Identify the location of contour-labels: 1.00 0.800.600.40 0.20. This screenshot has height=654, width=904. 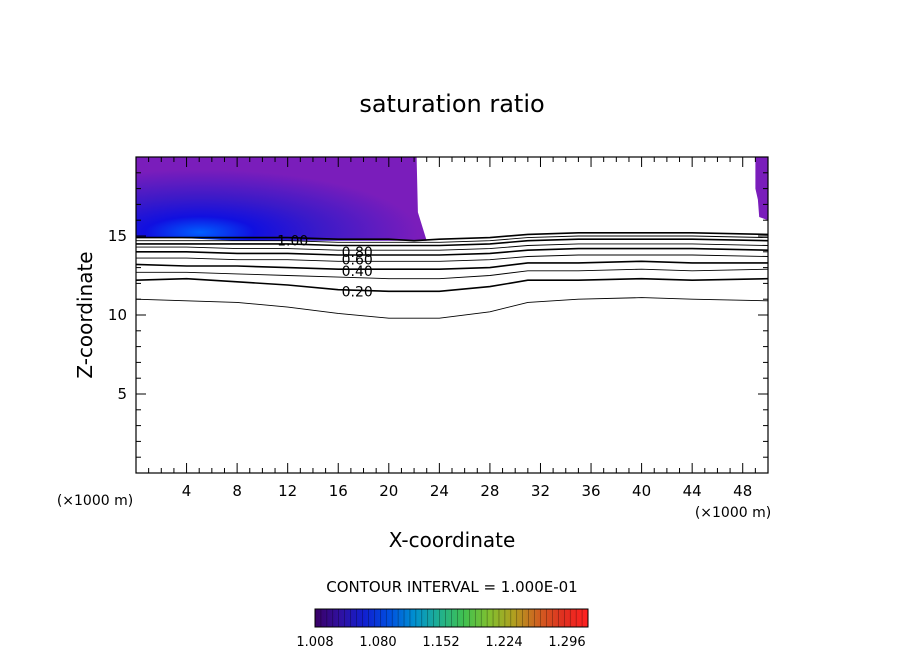
(325, 267).